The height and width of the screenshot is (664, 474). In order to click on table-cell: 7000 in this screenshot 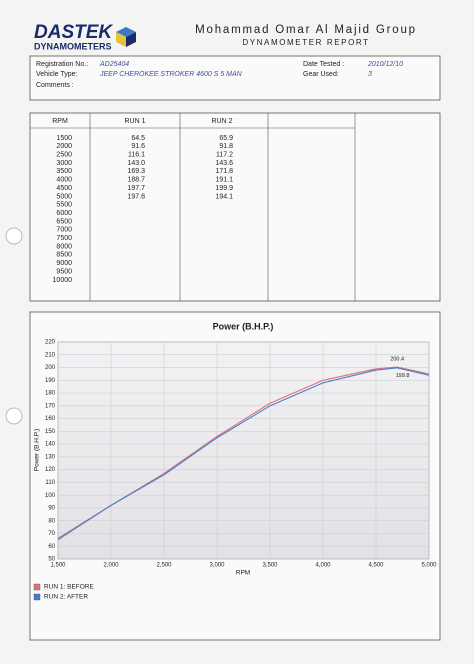, I will do `click(64, 230)`.